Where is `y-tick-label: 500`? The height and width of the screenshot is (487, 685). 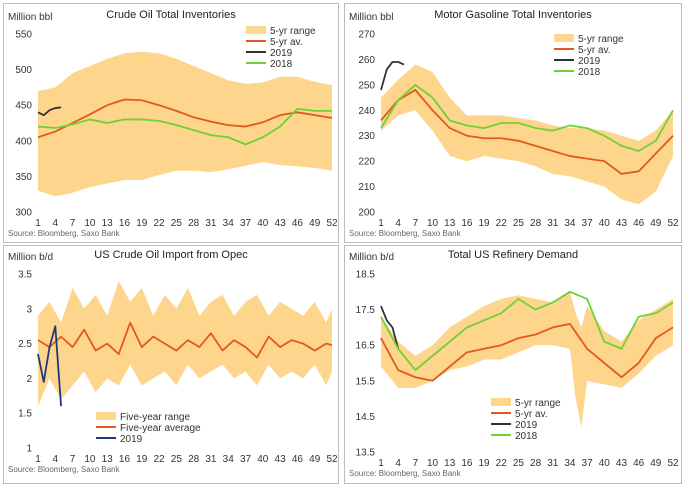 y-tick-label: 500 is located at coordinates (23, 70).